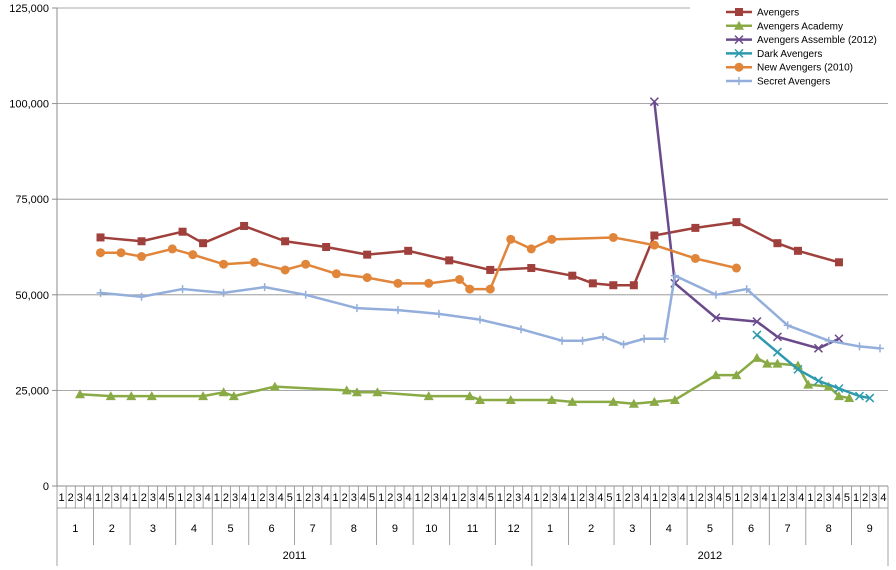 This screenshot has height=570, width=896. What do you see at coordinates (805, 68) in the screenshot?
I see `legend-label: New Avengers (2010)` at bounding box center [805, 68].